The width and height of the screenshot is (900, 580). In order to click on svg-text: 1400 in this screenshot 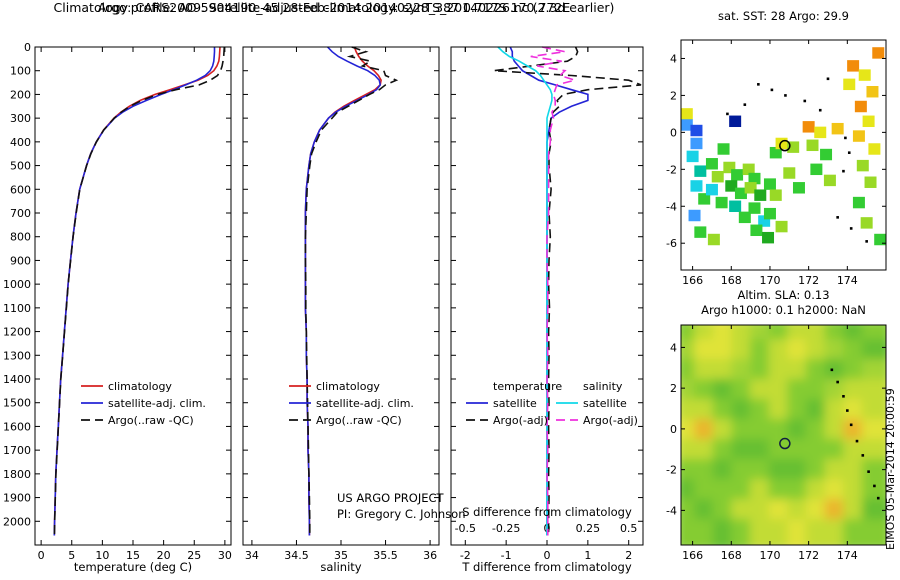, I will do `click(17, 379)`.